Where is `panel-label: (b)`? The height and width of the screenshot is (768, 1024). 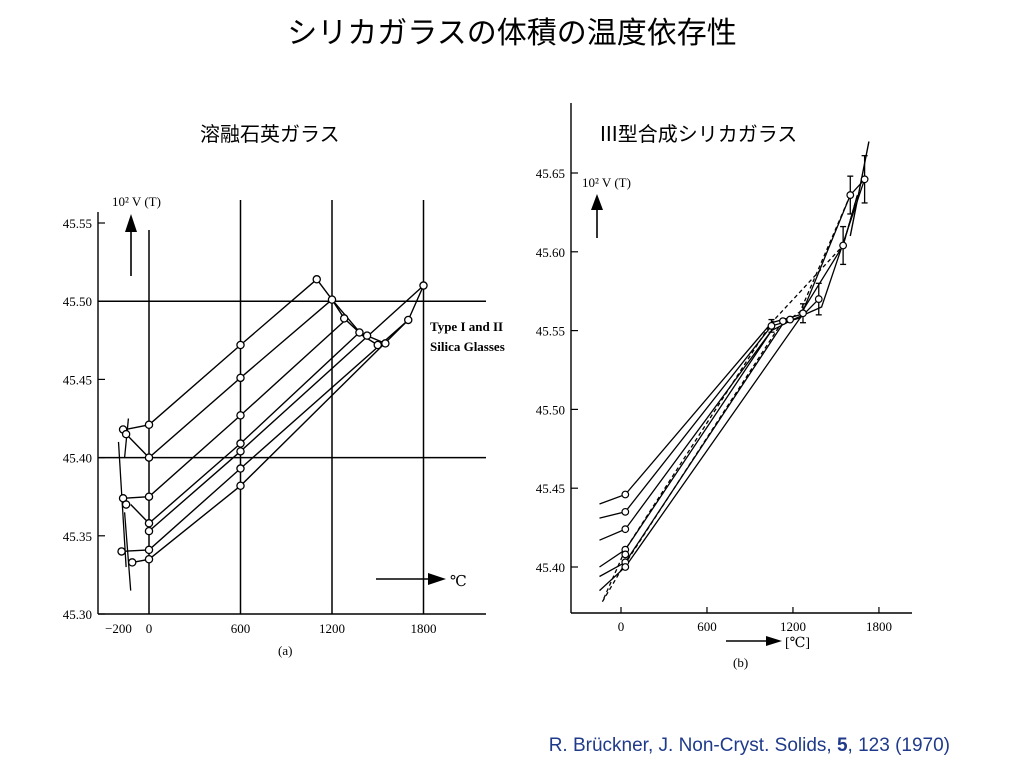
panel-label: (b) is located at coordinates (740, 662).